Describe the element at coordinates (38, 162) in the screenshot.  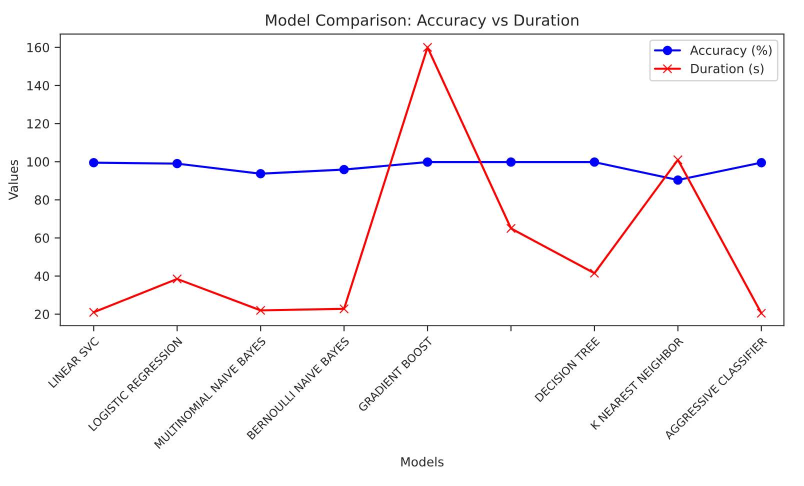
I see `y-tick-label: 100` at that location.